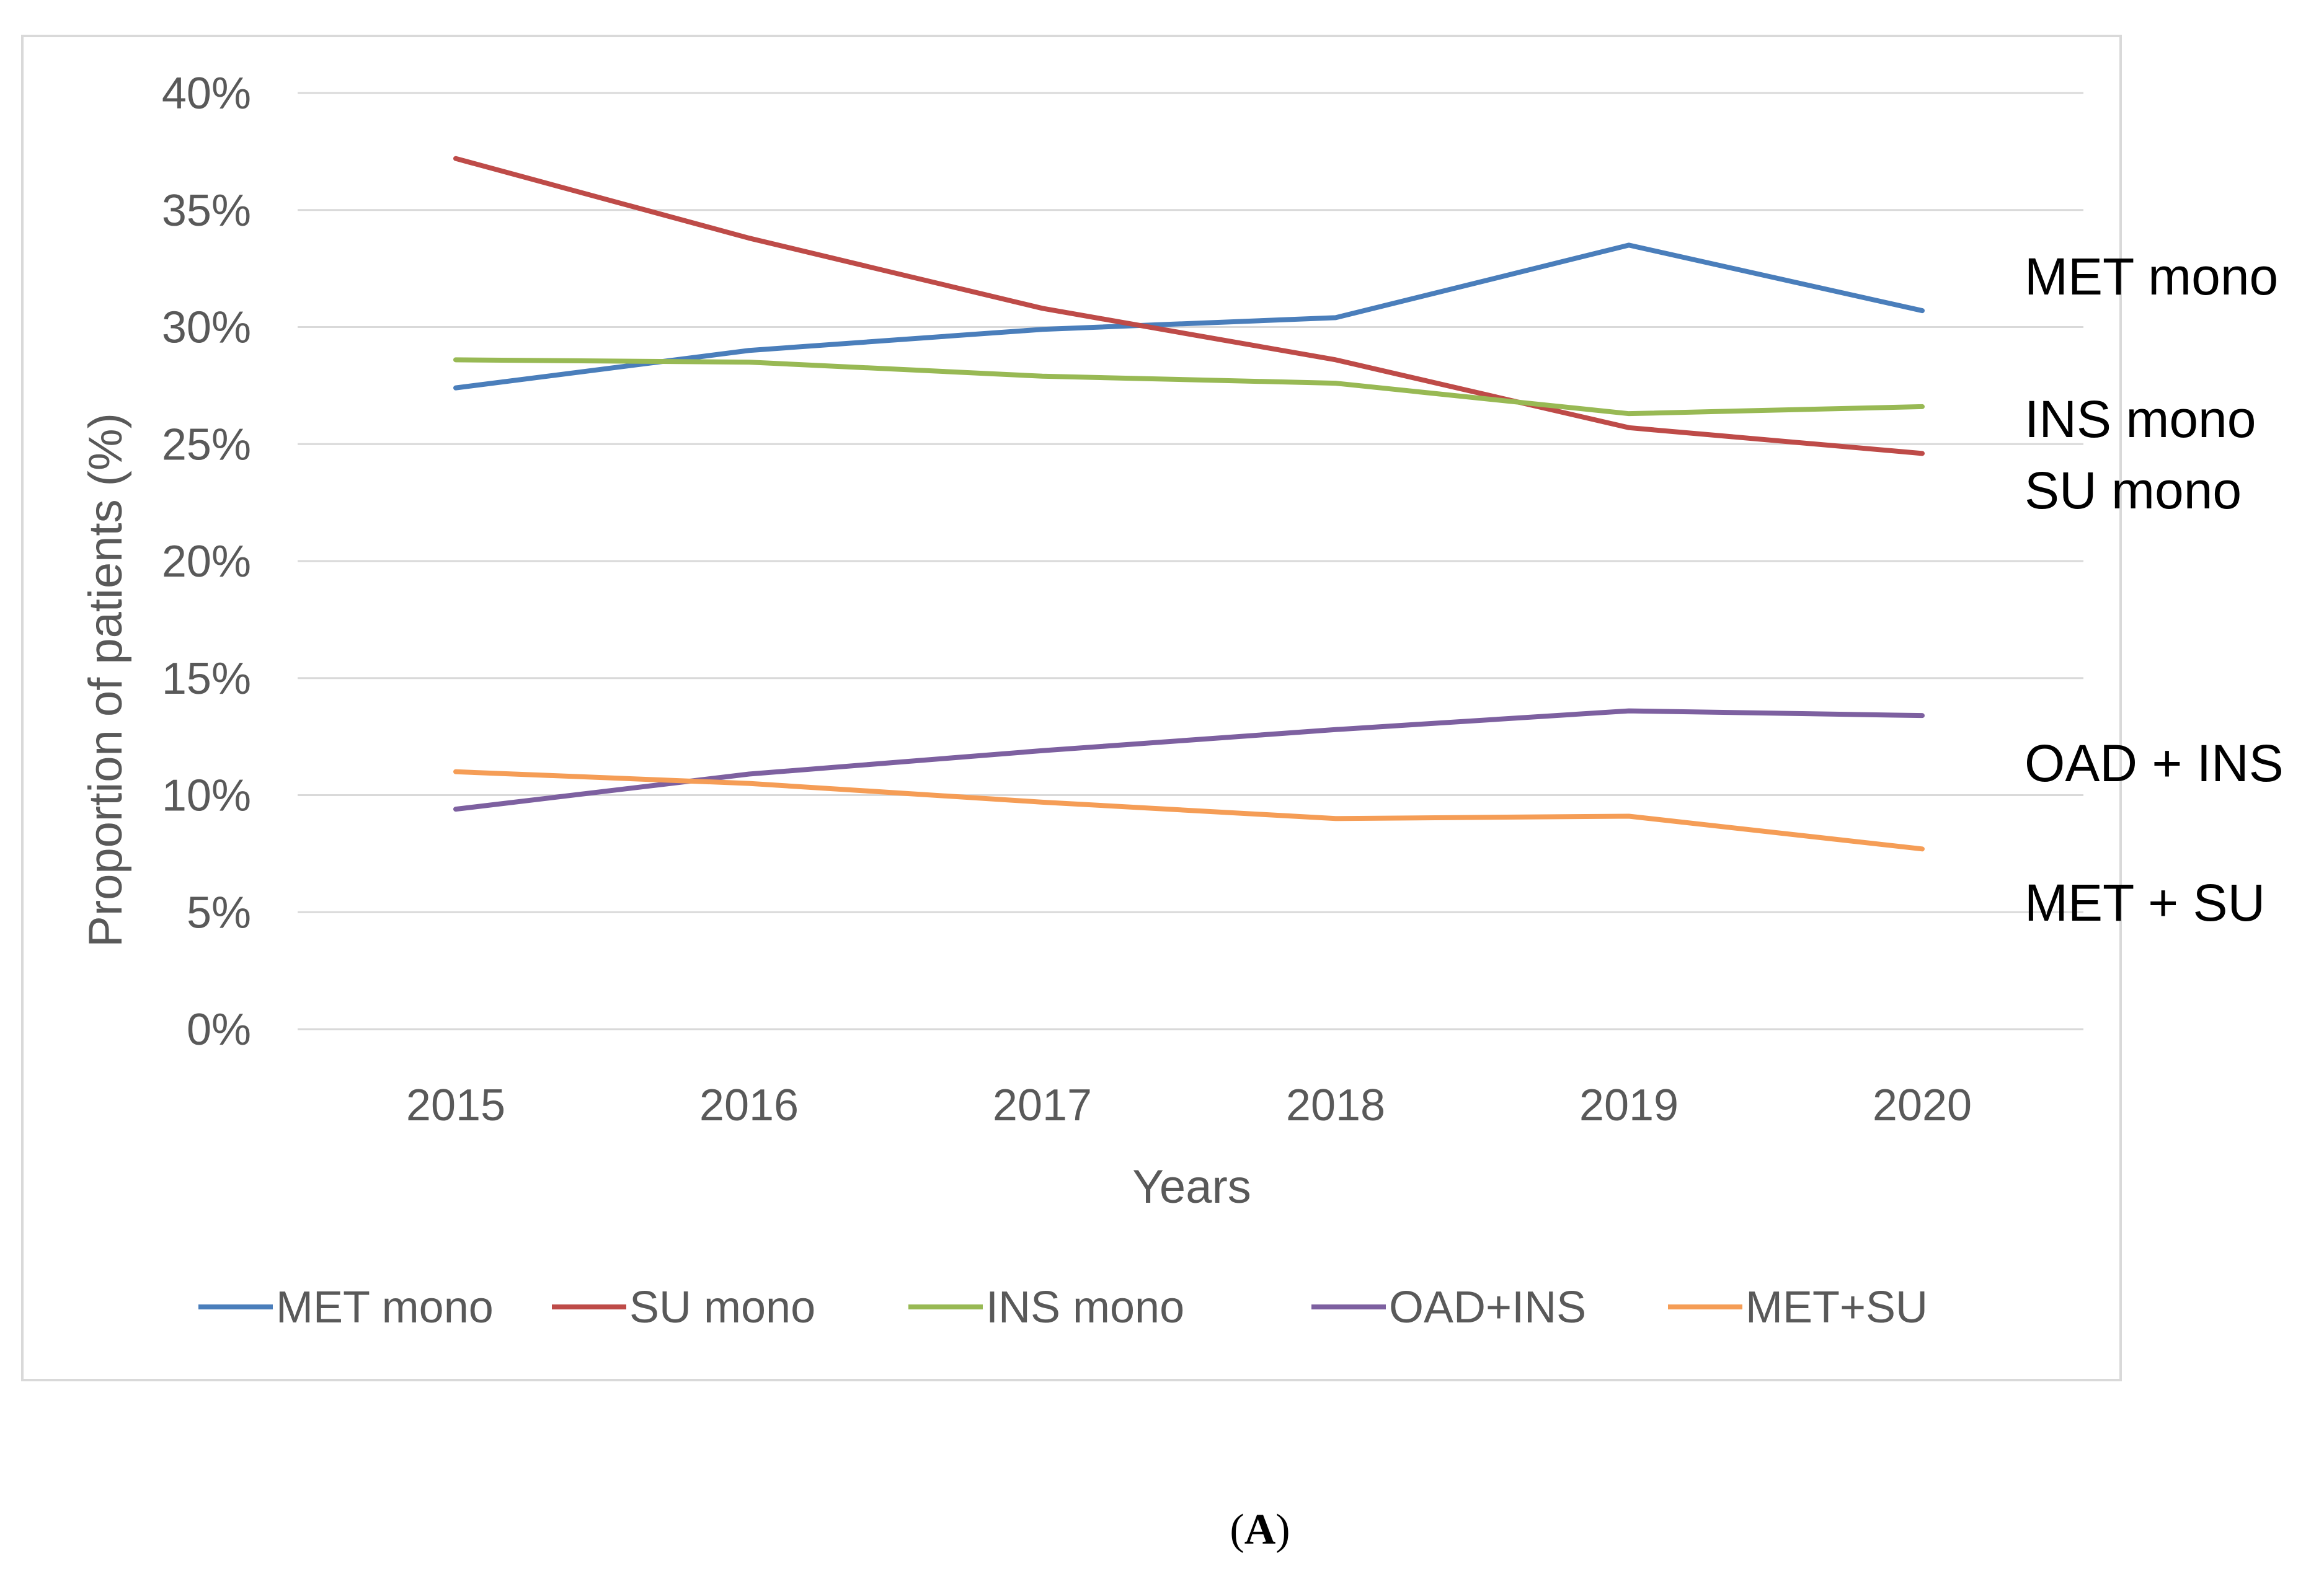 The height and width of the screenshot is (1576, 2324). Describe the element at coordinates (1189, 1105) in the screenshot. I see `x-axis-ticks: 2015 2016 2017 2018 2019 2020` at that location.